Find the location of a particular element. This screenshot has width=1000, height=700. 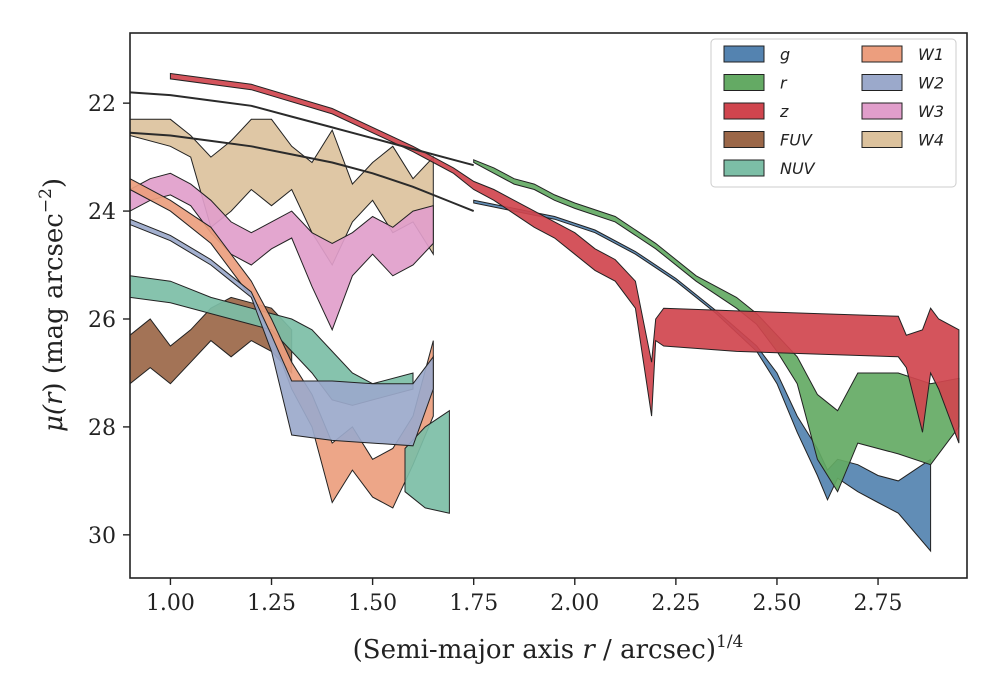

legend-swatch-nuv is located at coordinates (744, 168).